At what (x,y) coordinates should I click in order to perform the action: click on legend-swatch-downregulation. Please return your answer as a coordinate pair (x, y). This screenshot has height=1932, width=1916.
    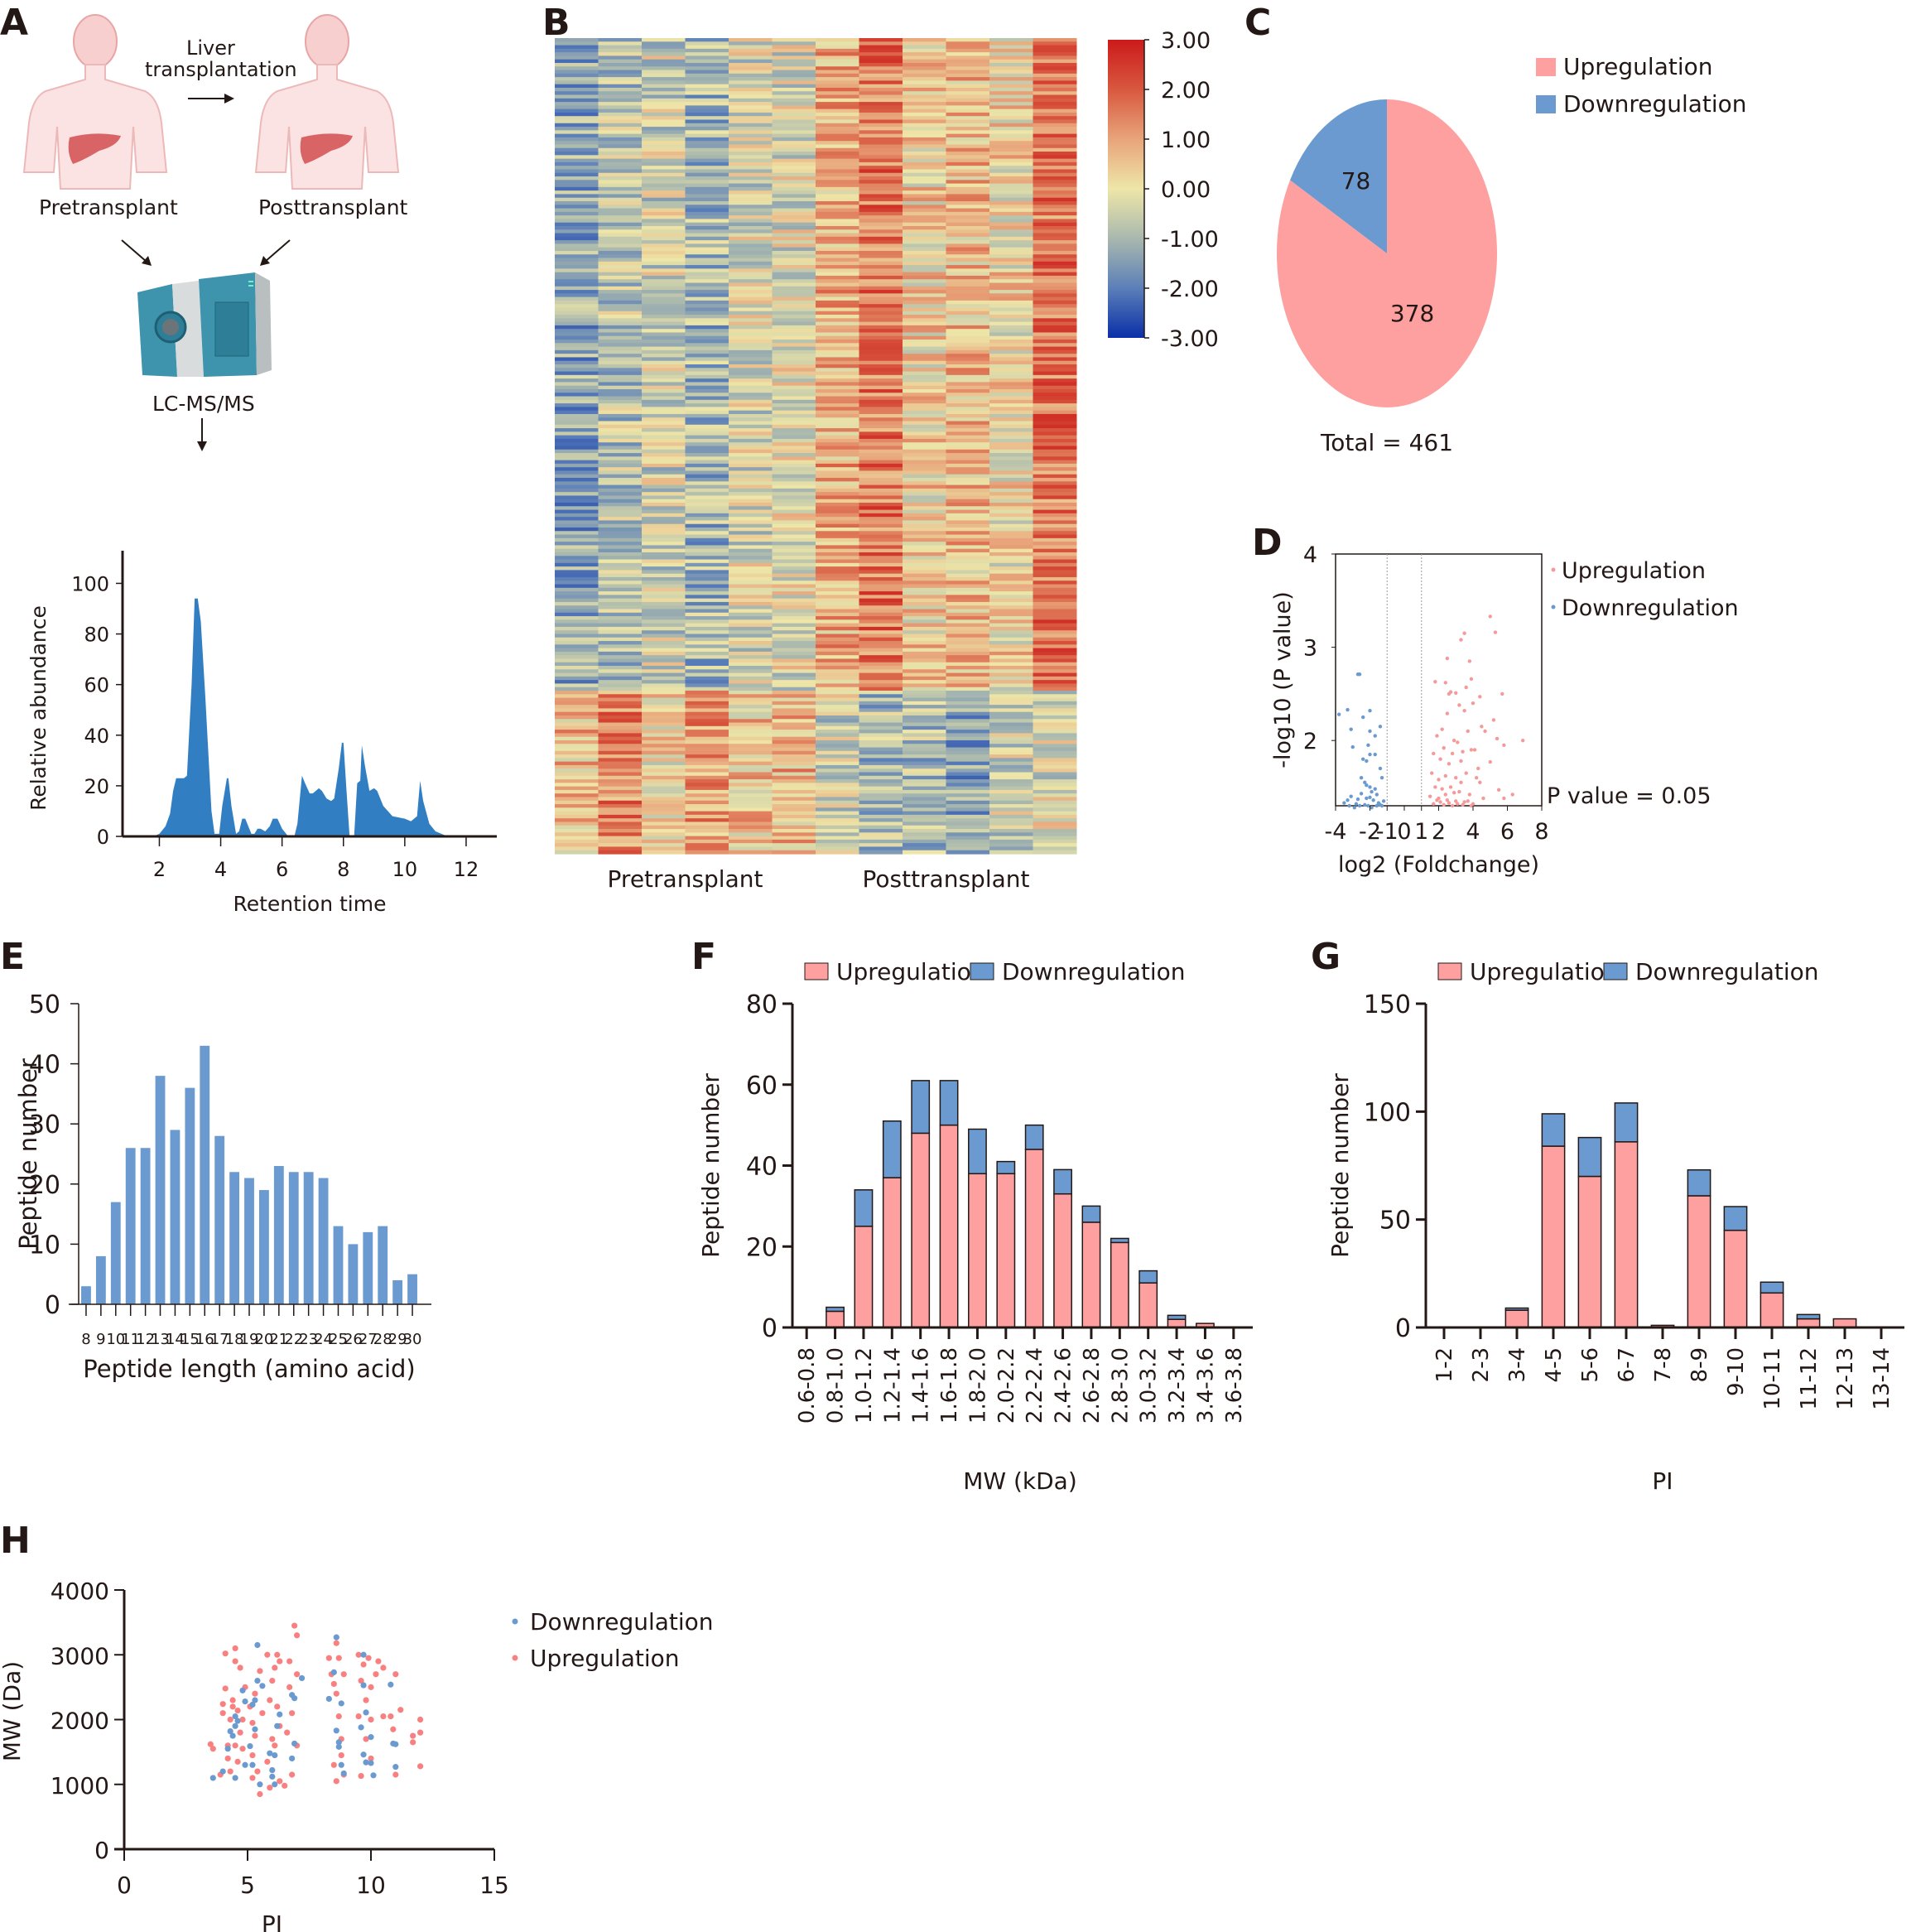
    Looking at the image, I should click on (1615, 971).